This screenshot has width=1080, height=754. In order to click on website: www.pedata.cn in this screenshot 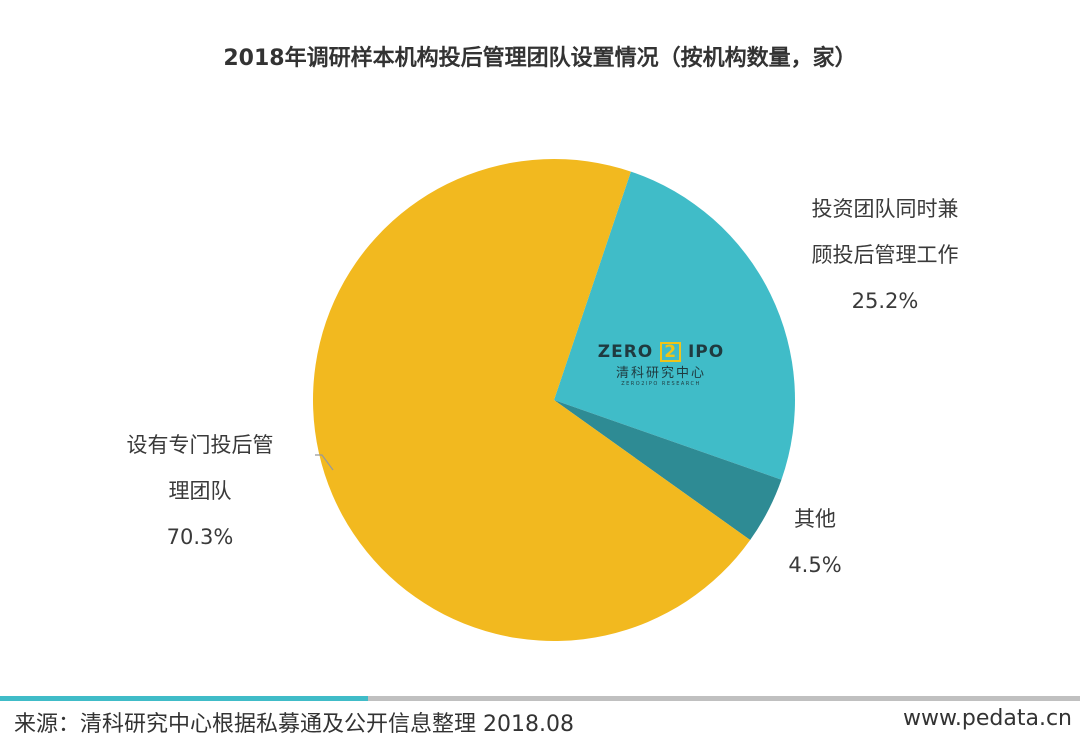, I will do `click(987, 718)`.